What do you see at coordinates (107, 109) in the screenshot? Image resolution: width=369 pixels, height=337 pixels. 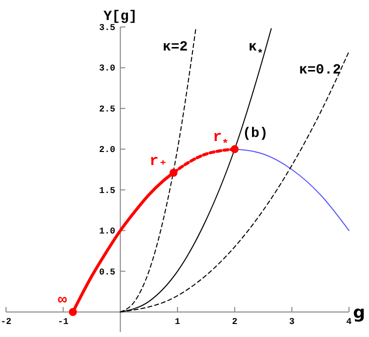 I see `y-tick-label: 2.5` at bounding box center [107, 109].